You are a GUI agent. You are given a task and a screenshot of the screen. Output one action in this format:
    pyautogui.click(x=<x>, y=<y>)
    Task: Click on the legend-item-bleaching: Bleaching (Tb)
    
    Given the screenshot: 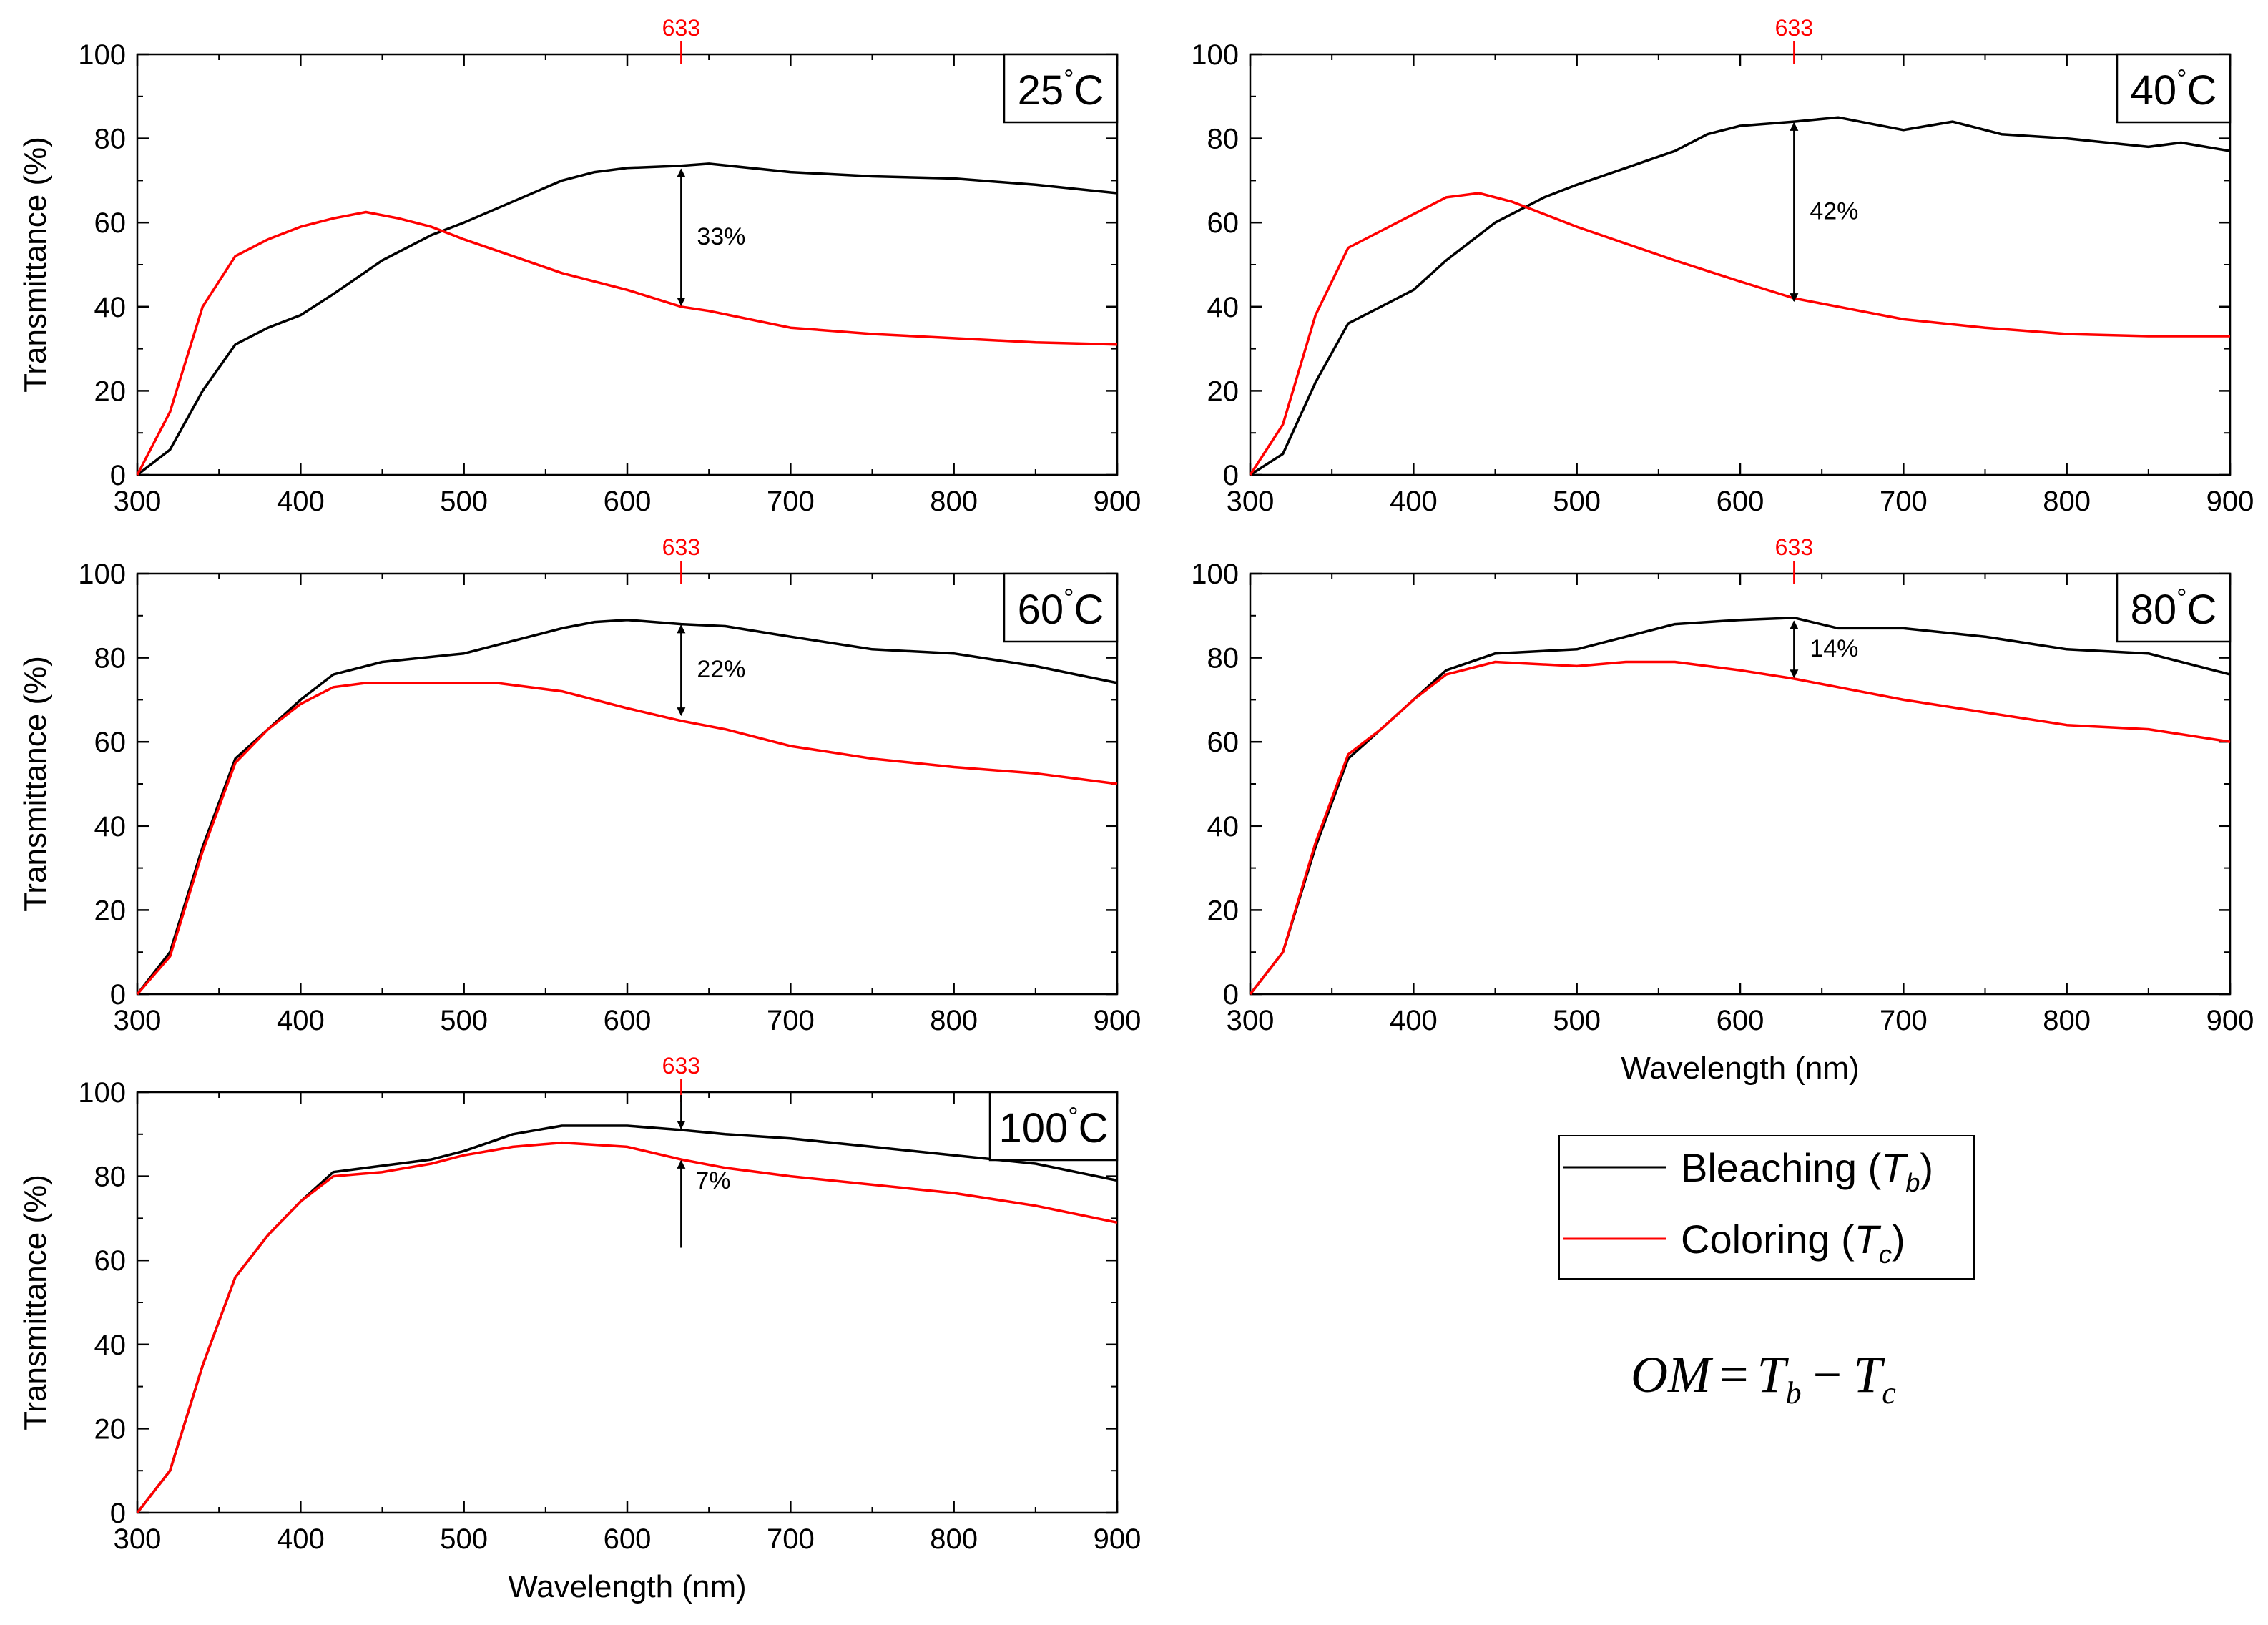 What is the action you would take?
    pyautogui.click(x=1807, y=1171)
    